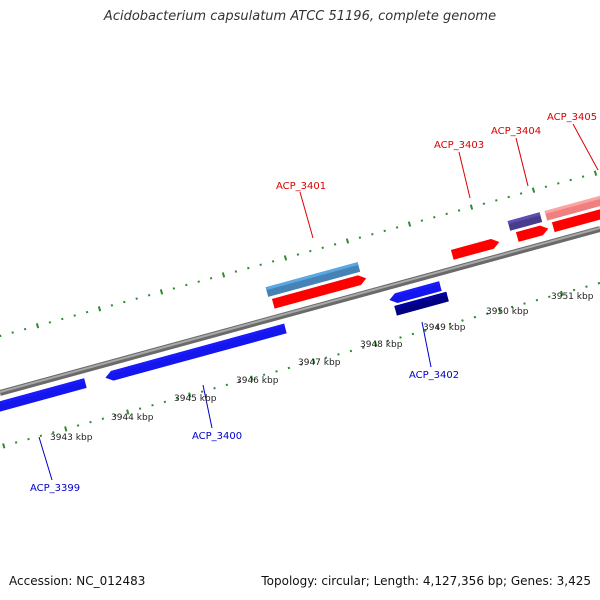 The image size is (600, 600). Describe the element at coordinates (532, 233) in the screenshot. I see `gene-acp3404` at that location.